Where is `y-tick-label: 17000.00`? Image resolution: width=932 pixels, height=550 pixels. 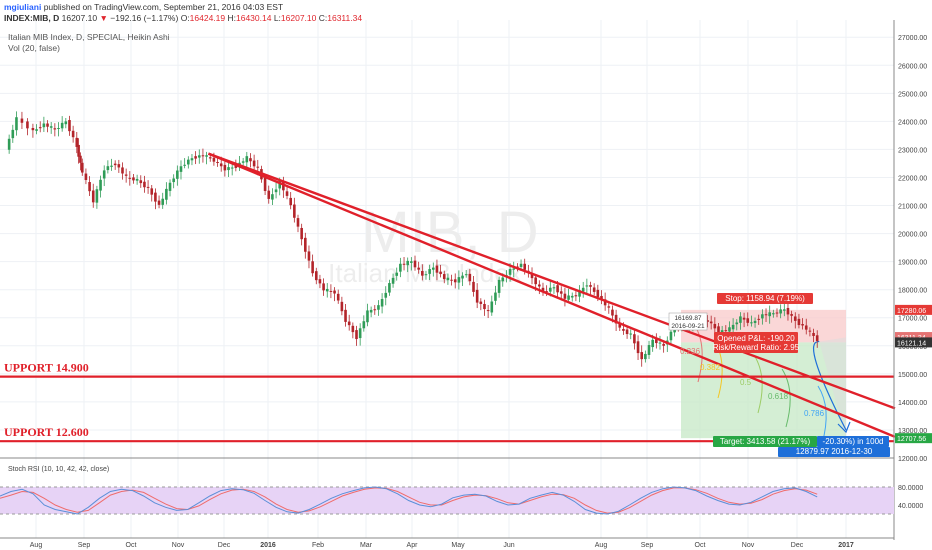
y-tick-label: 17000.00 is located at coordinates (912, 319).